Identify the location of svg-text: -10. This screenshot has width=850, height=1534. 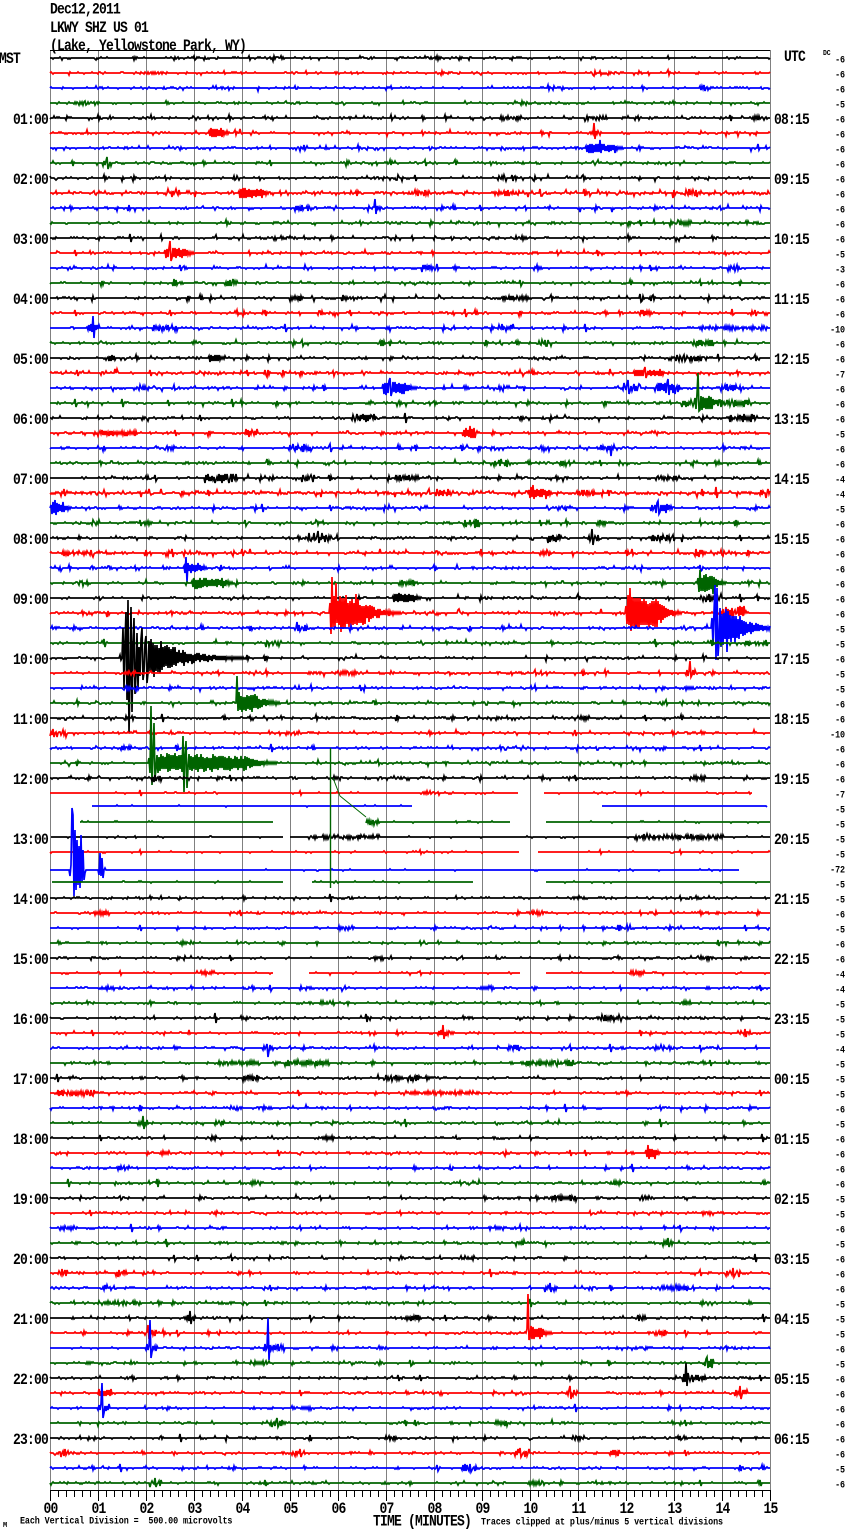
(837, 330).